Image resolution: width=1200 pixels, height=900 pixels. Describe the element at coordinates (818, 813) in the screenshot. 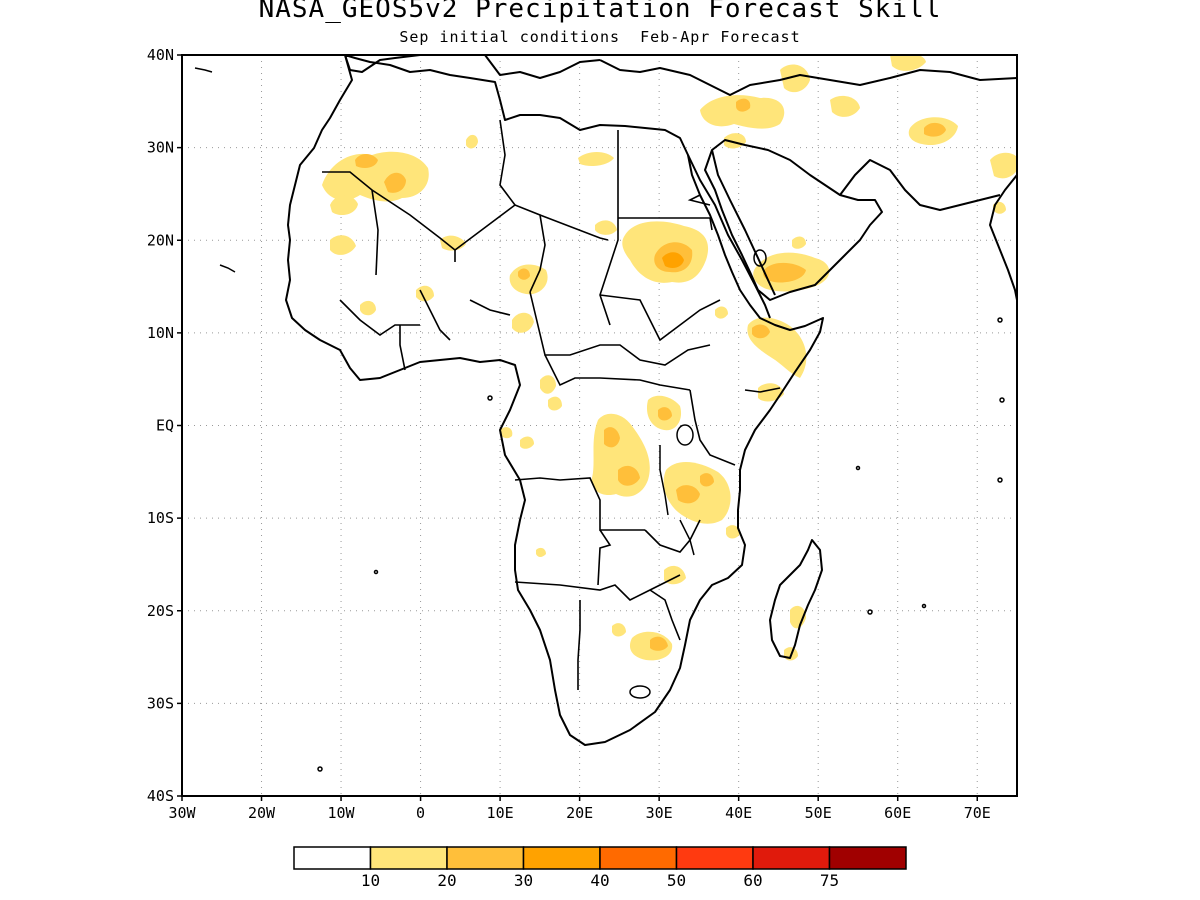

I see `lon-label: 50E` at that location.